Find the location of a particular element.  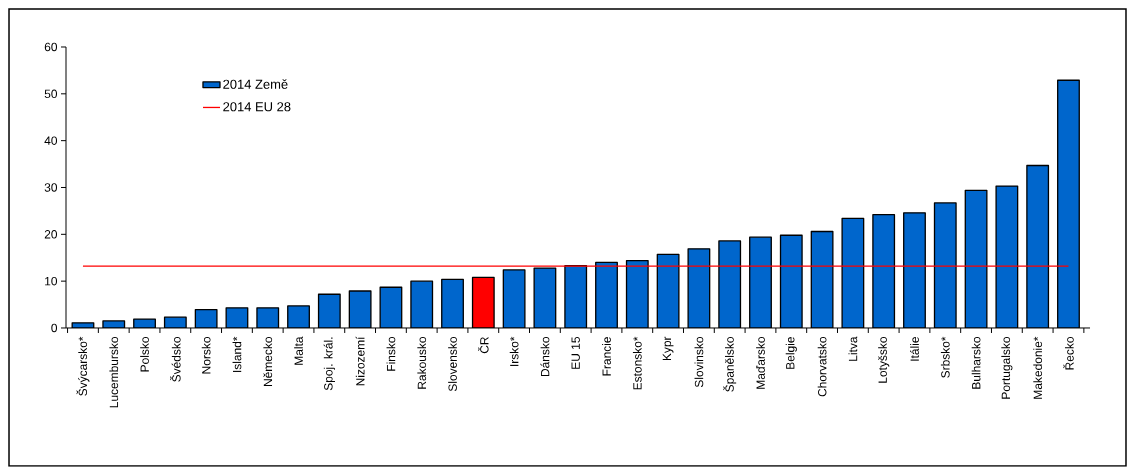

legend-label: 2014 Země is located at coordinates (255, 84).